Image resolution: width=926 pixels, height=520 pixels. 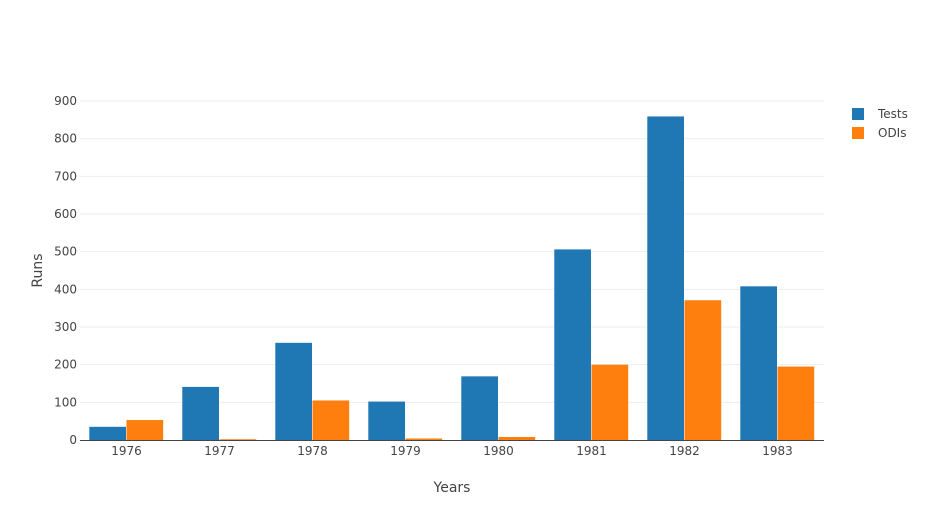 I want to click on x-axis-ticks: 1976 1977 1978 1979 1980 1981 1982 1983, so click(x=452, y=451).